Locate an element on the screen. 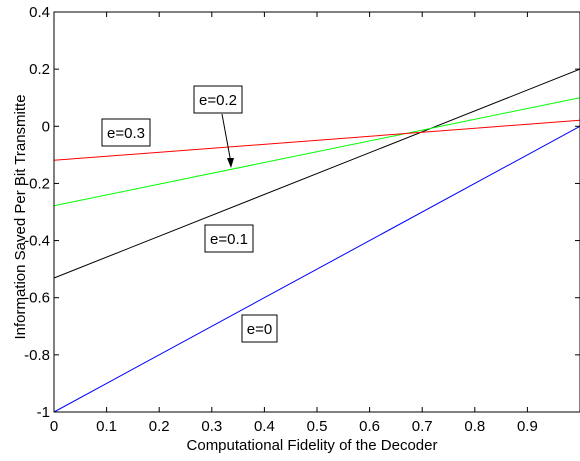  x-axis-label: Computational Fidelity of the Decoder is located at coordinates (312, 445).